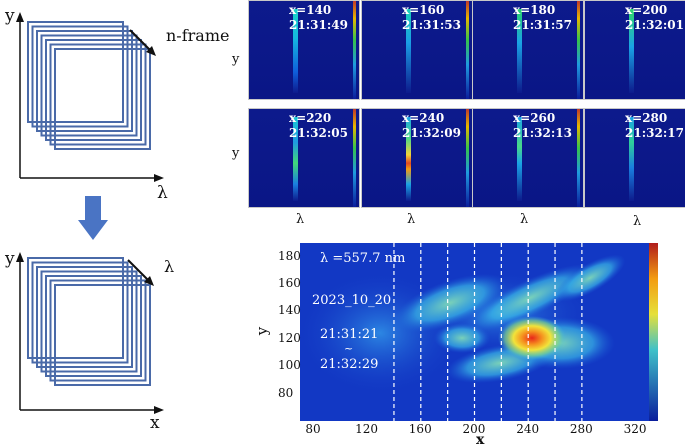 Image resolution: width=685 pixels, height=448 pixels. Describe the element at coordinates (646, 10) in the screenshot. I see `panel-x-position: x=200` at that location.